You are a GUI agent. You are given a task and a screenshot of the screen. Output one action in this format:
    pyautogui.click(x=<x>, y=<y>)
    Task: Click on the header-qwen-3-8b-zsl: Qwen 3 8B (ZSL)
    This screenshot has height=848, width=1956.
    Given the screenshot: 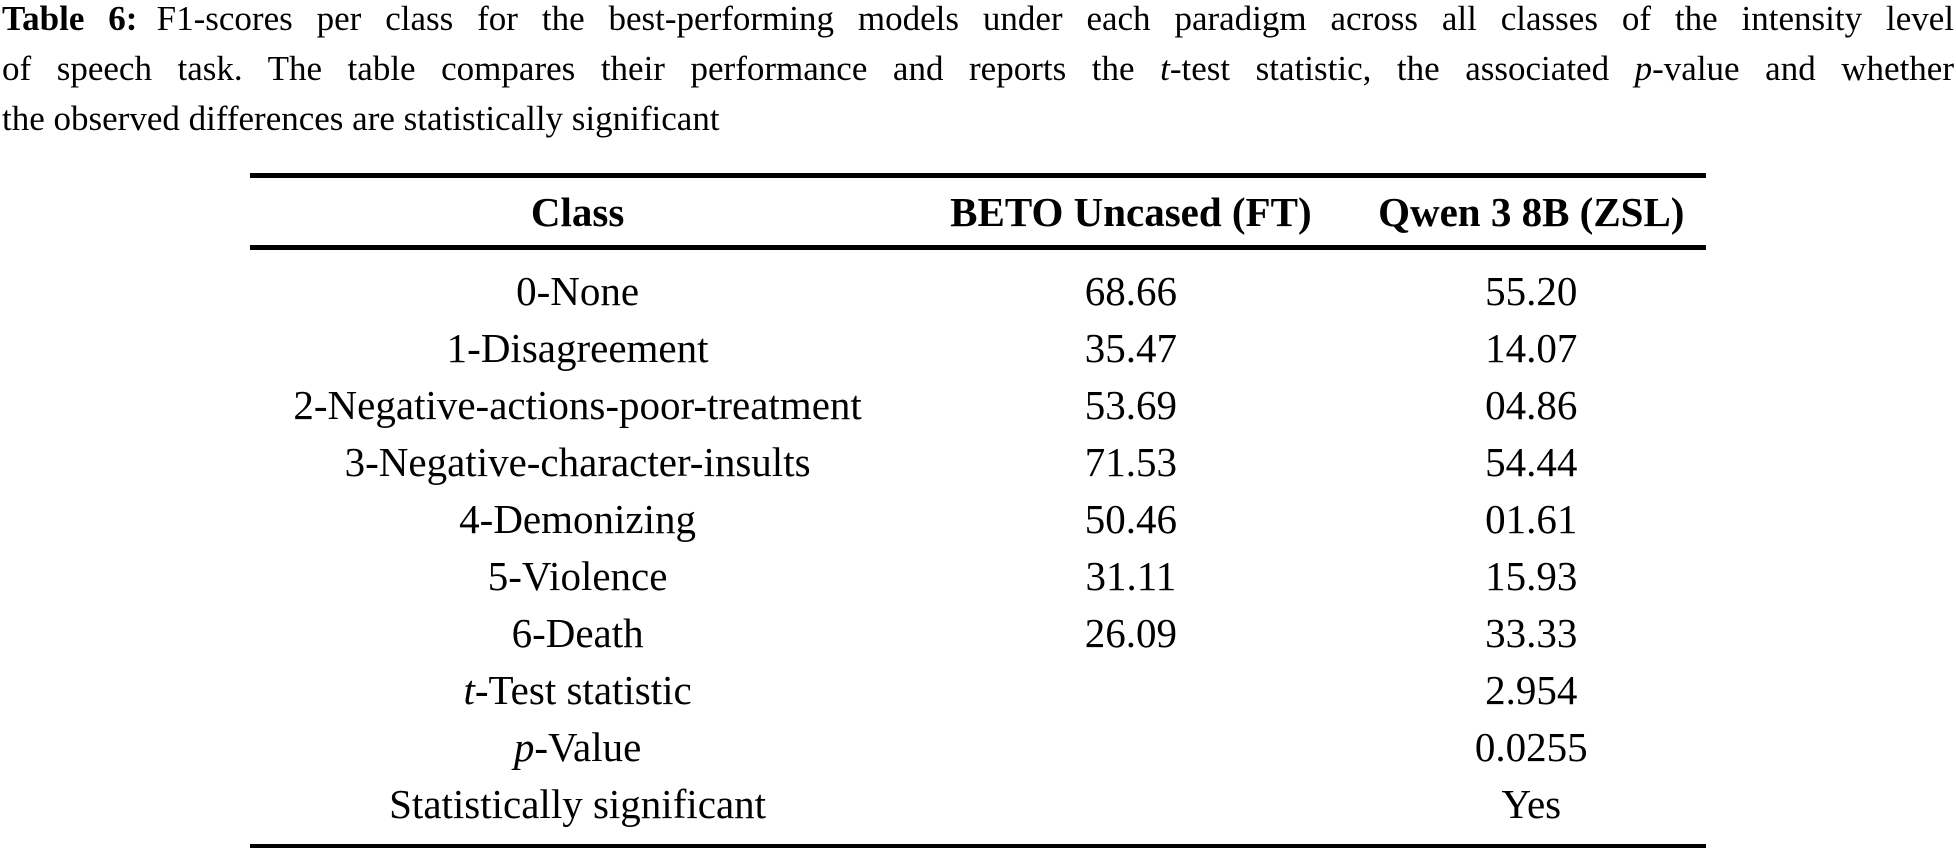 What is the action you would take?
    pyautogui.click(x=1531, y=214)
    